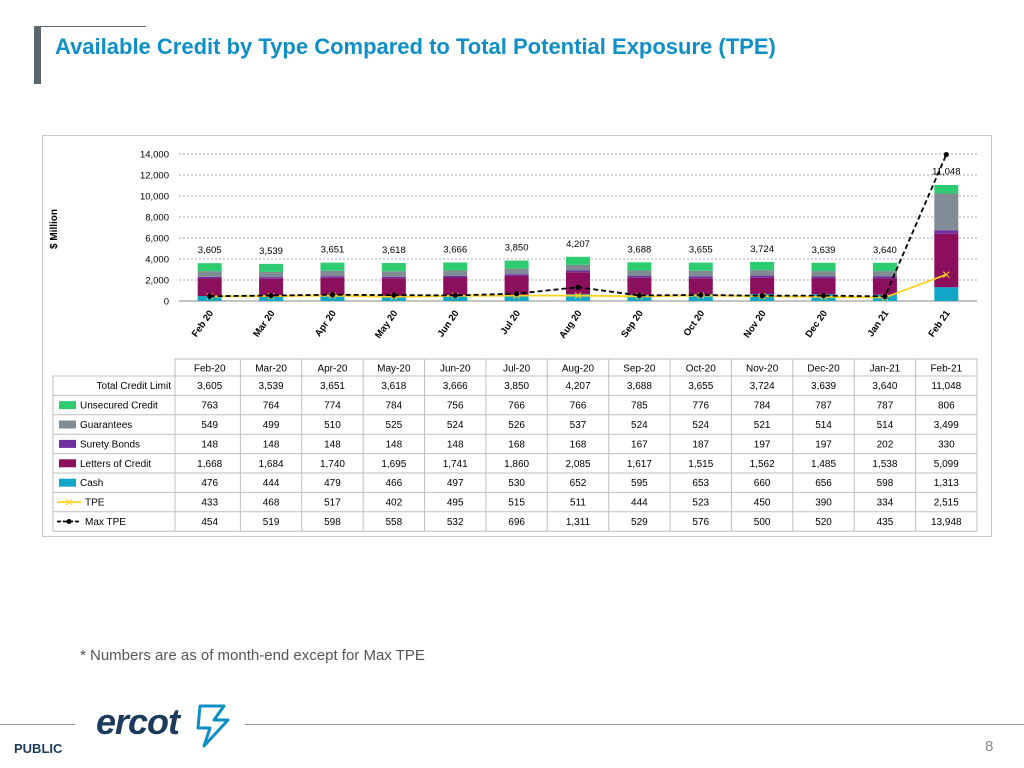 The height and width of the screenshot is (768, 1024). Describe the element at coordinates (700, 483) in the screenshot. I see `table-cell: 653` at that location.